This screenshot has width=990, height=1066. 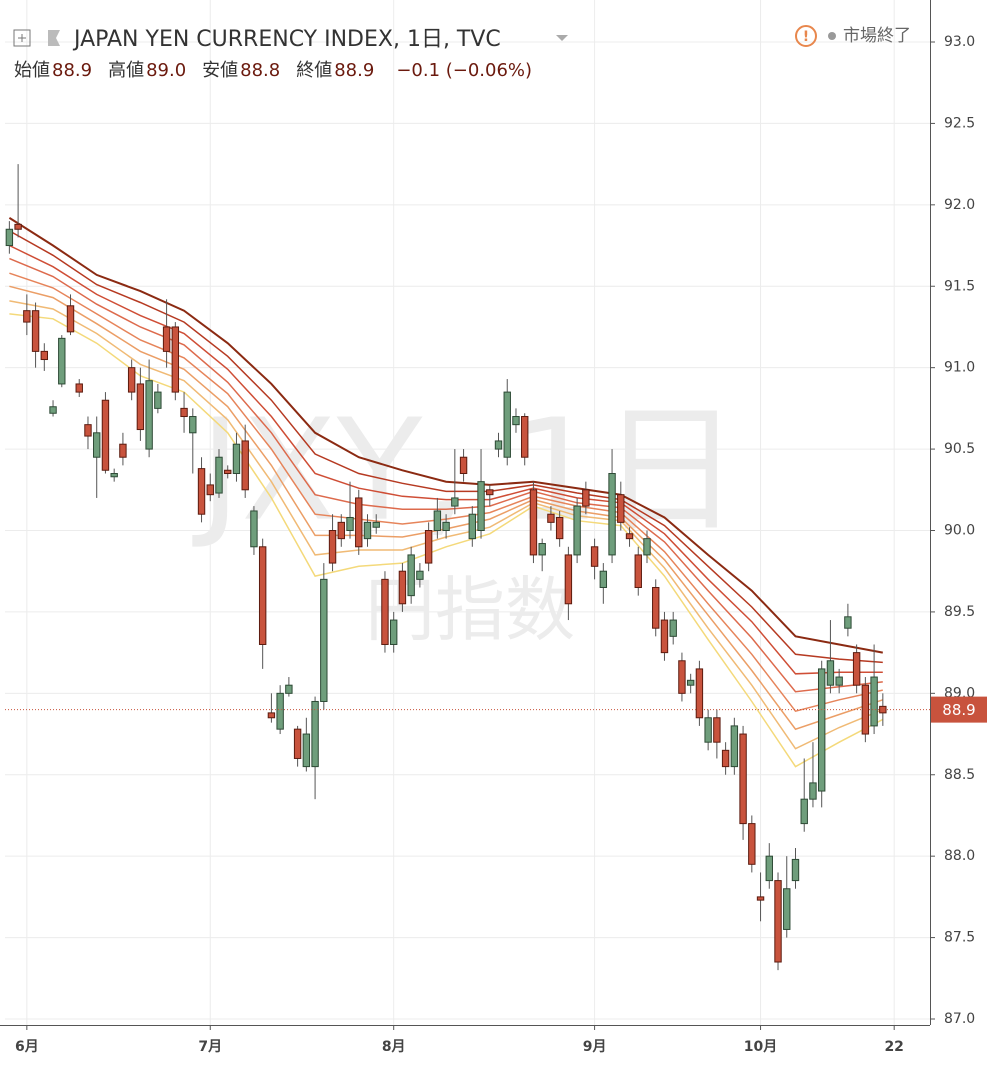 I want to click on expand-icon, so click(x=22, y=38).